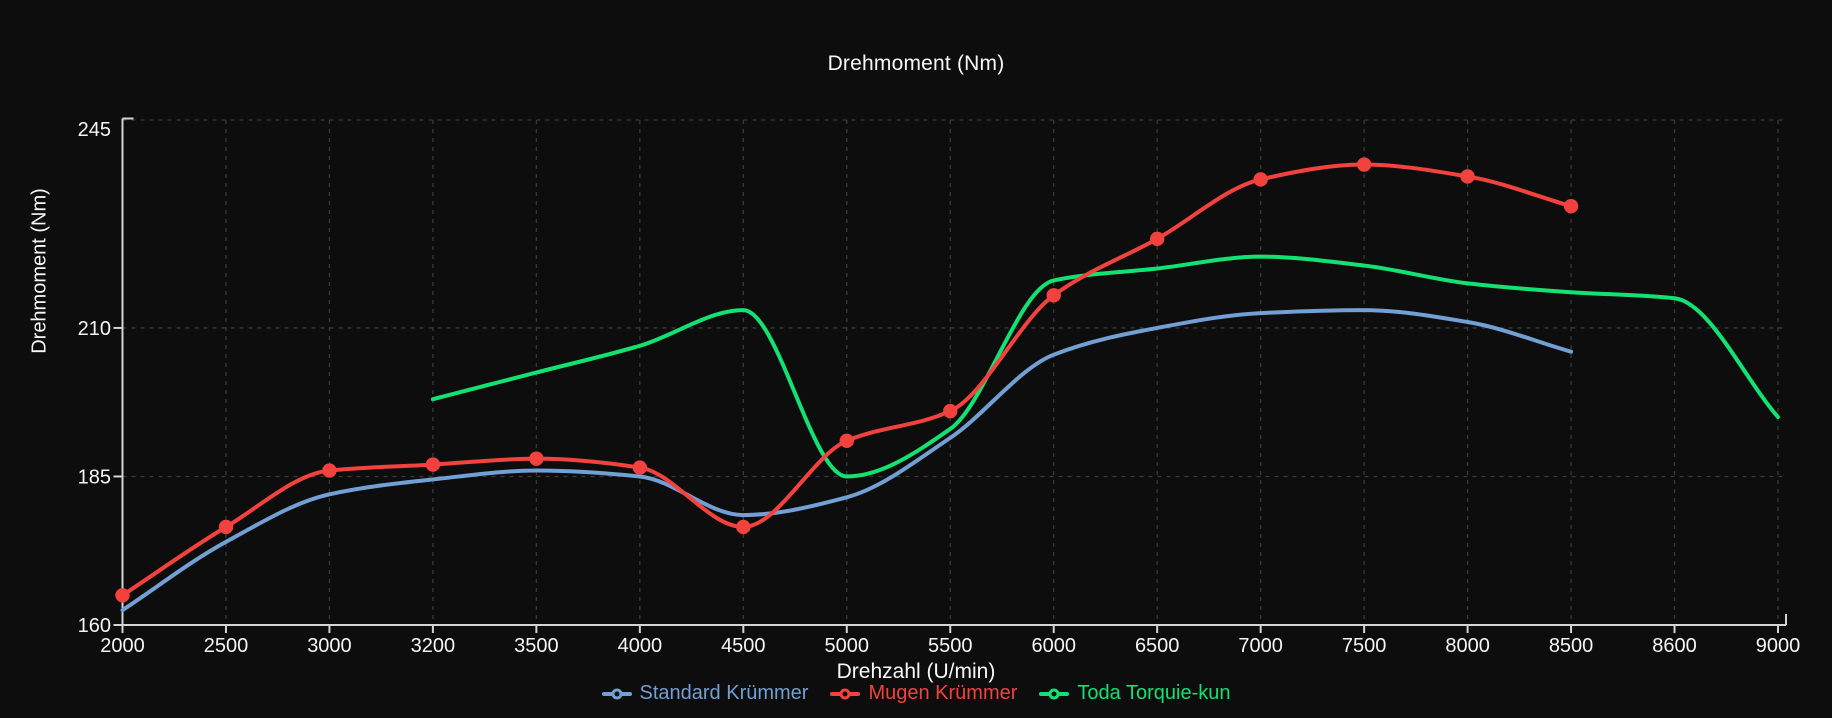 The image size is (1832, 718). I want to click on legend-label: Standard Krümmer, so click(724, 693).